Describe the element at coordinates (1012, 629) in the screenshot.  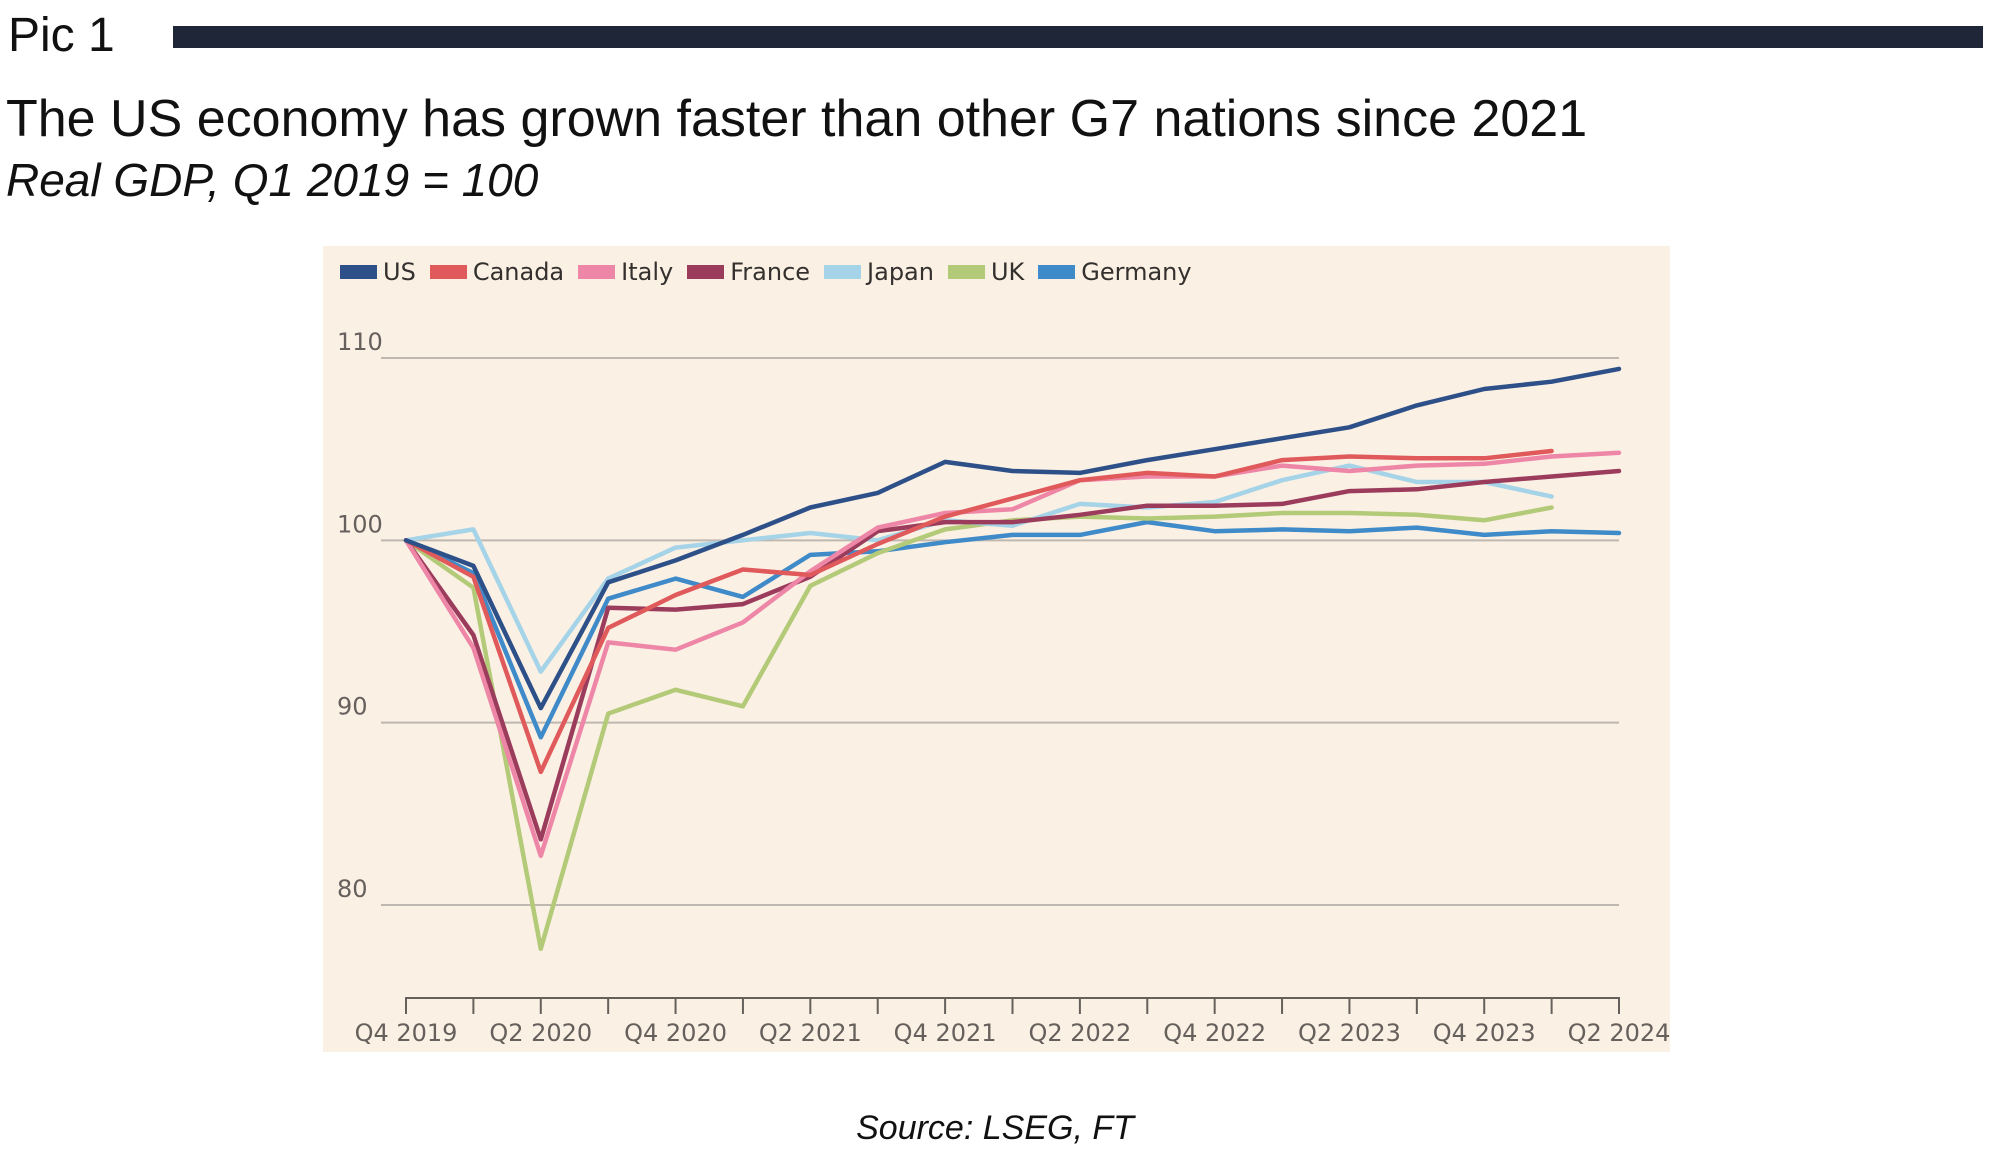
I see `series-line-germany` at that location.